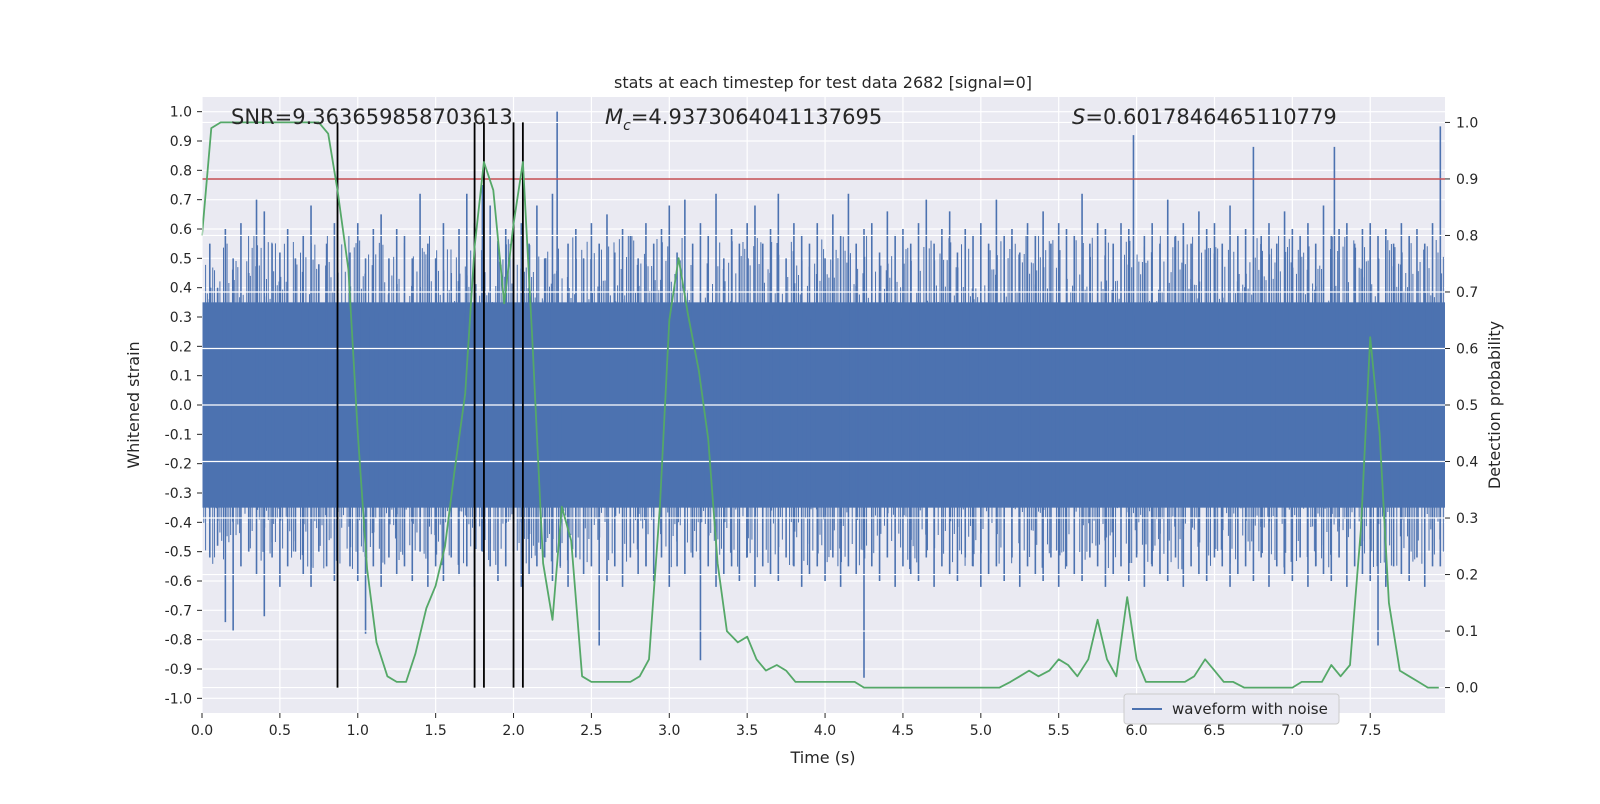  Describe the element at coordinates (1467, 689) in the screenshot. I see `y2-tick-label: 0.0` at that location.